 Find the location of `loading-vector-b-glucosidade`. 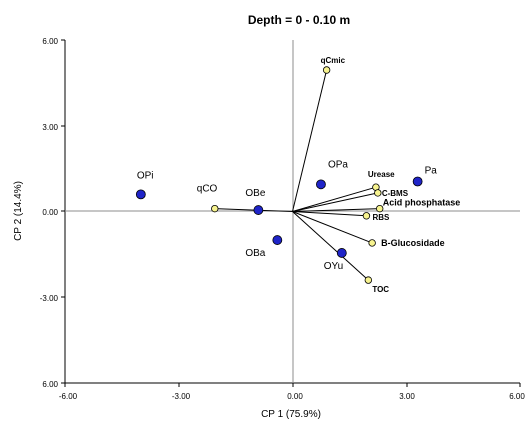

loading-vector-b-glucosidade is located at coordinates (332, 227).